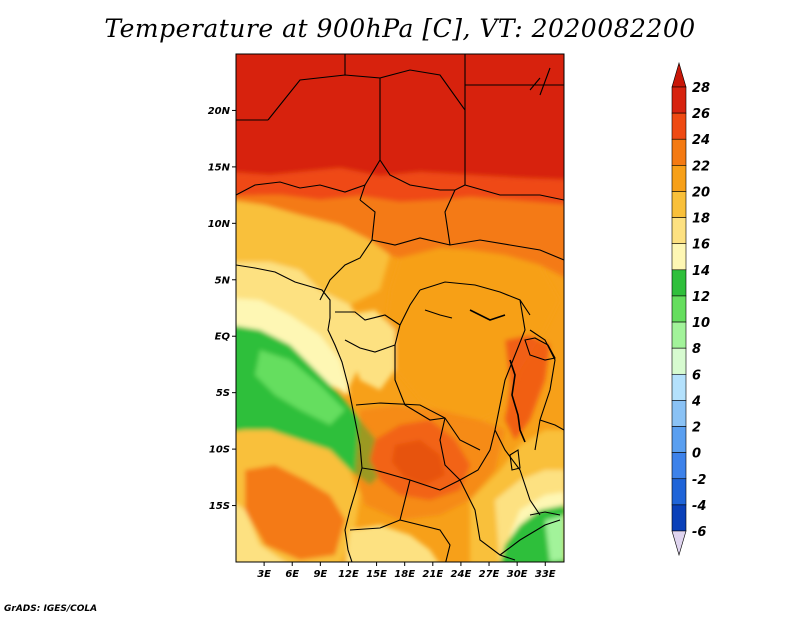  What do you see at coordinates (219, 506) in the screenshot?
I see `lat-tick-label: 15S` at bounding box center [219, 506].